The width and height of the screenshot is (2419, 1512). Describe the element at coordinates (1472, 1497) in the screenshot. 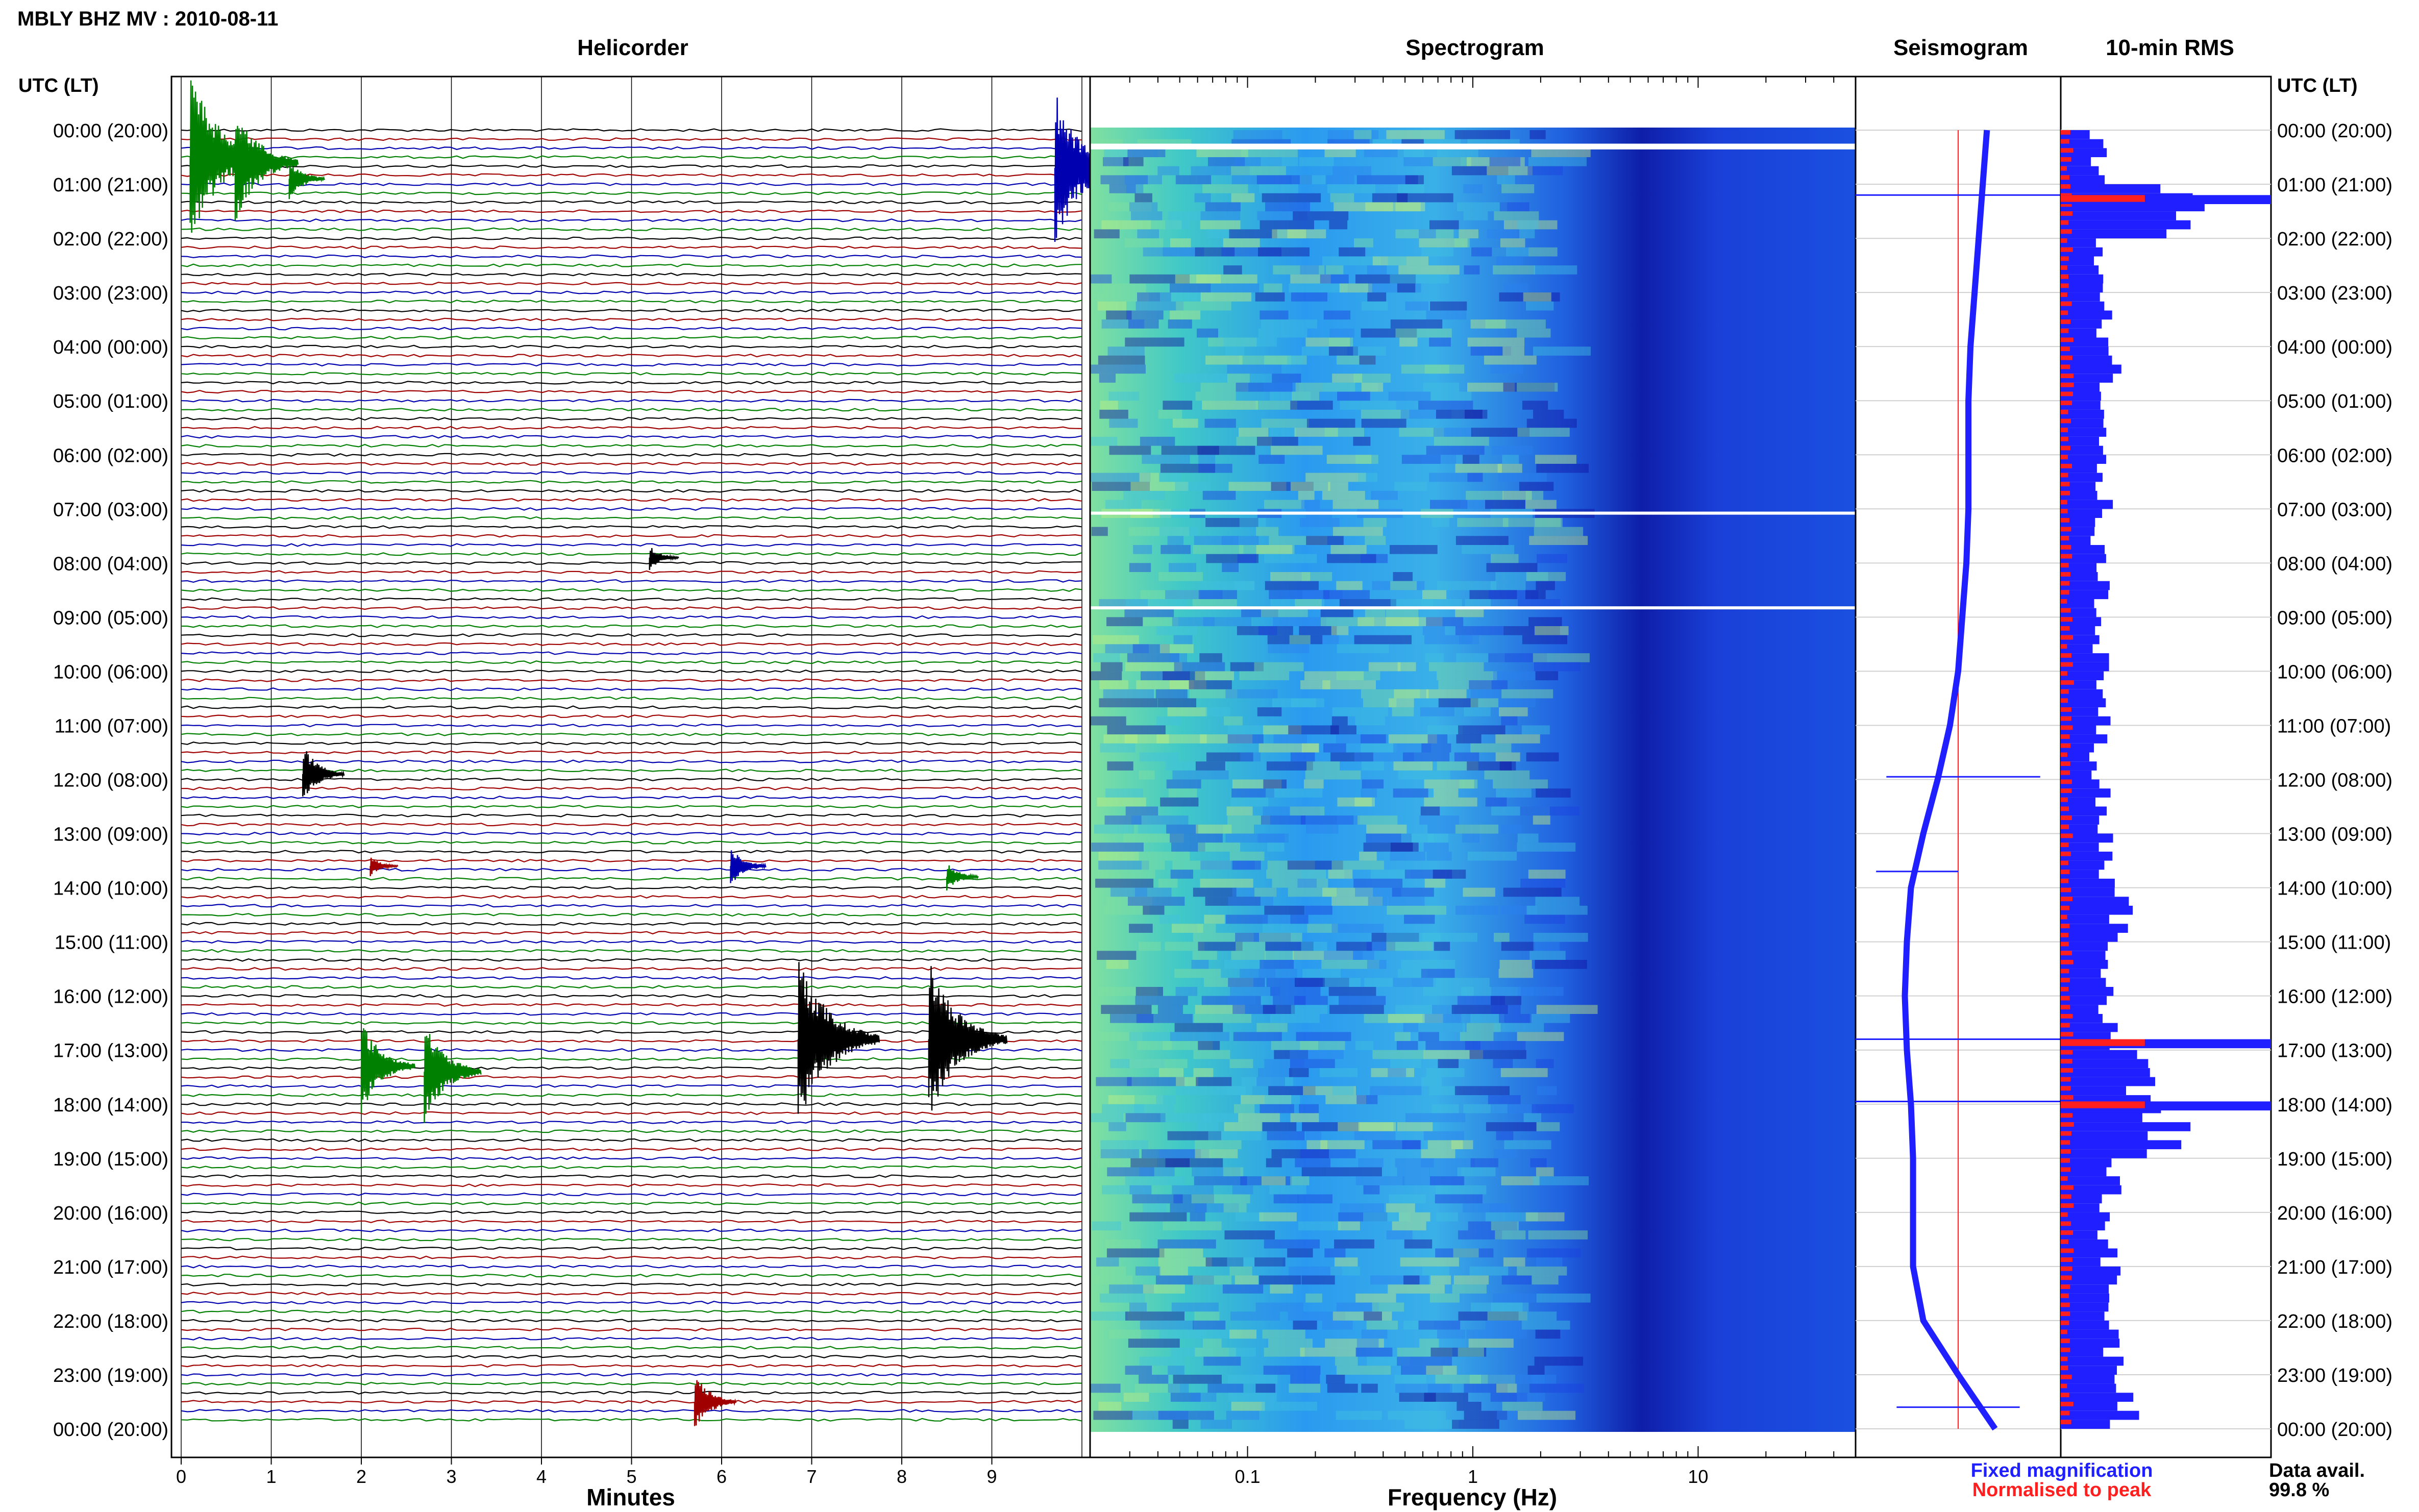

I see `spectrogram-xlabel: Frequency (Hz)` at that location.